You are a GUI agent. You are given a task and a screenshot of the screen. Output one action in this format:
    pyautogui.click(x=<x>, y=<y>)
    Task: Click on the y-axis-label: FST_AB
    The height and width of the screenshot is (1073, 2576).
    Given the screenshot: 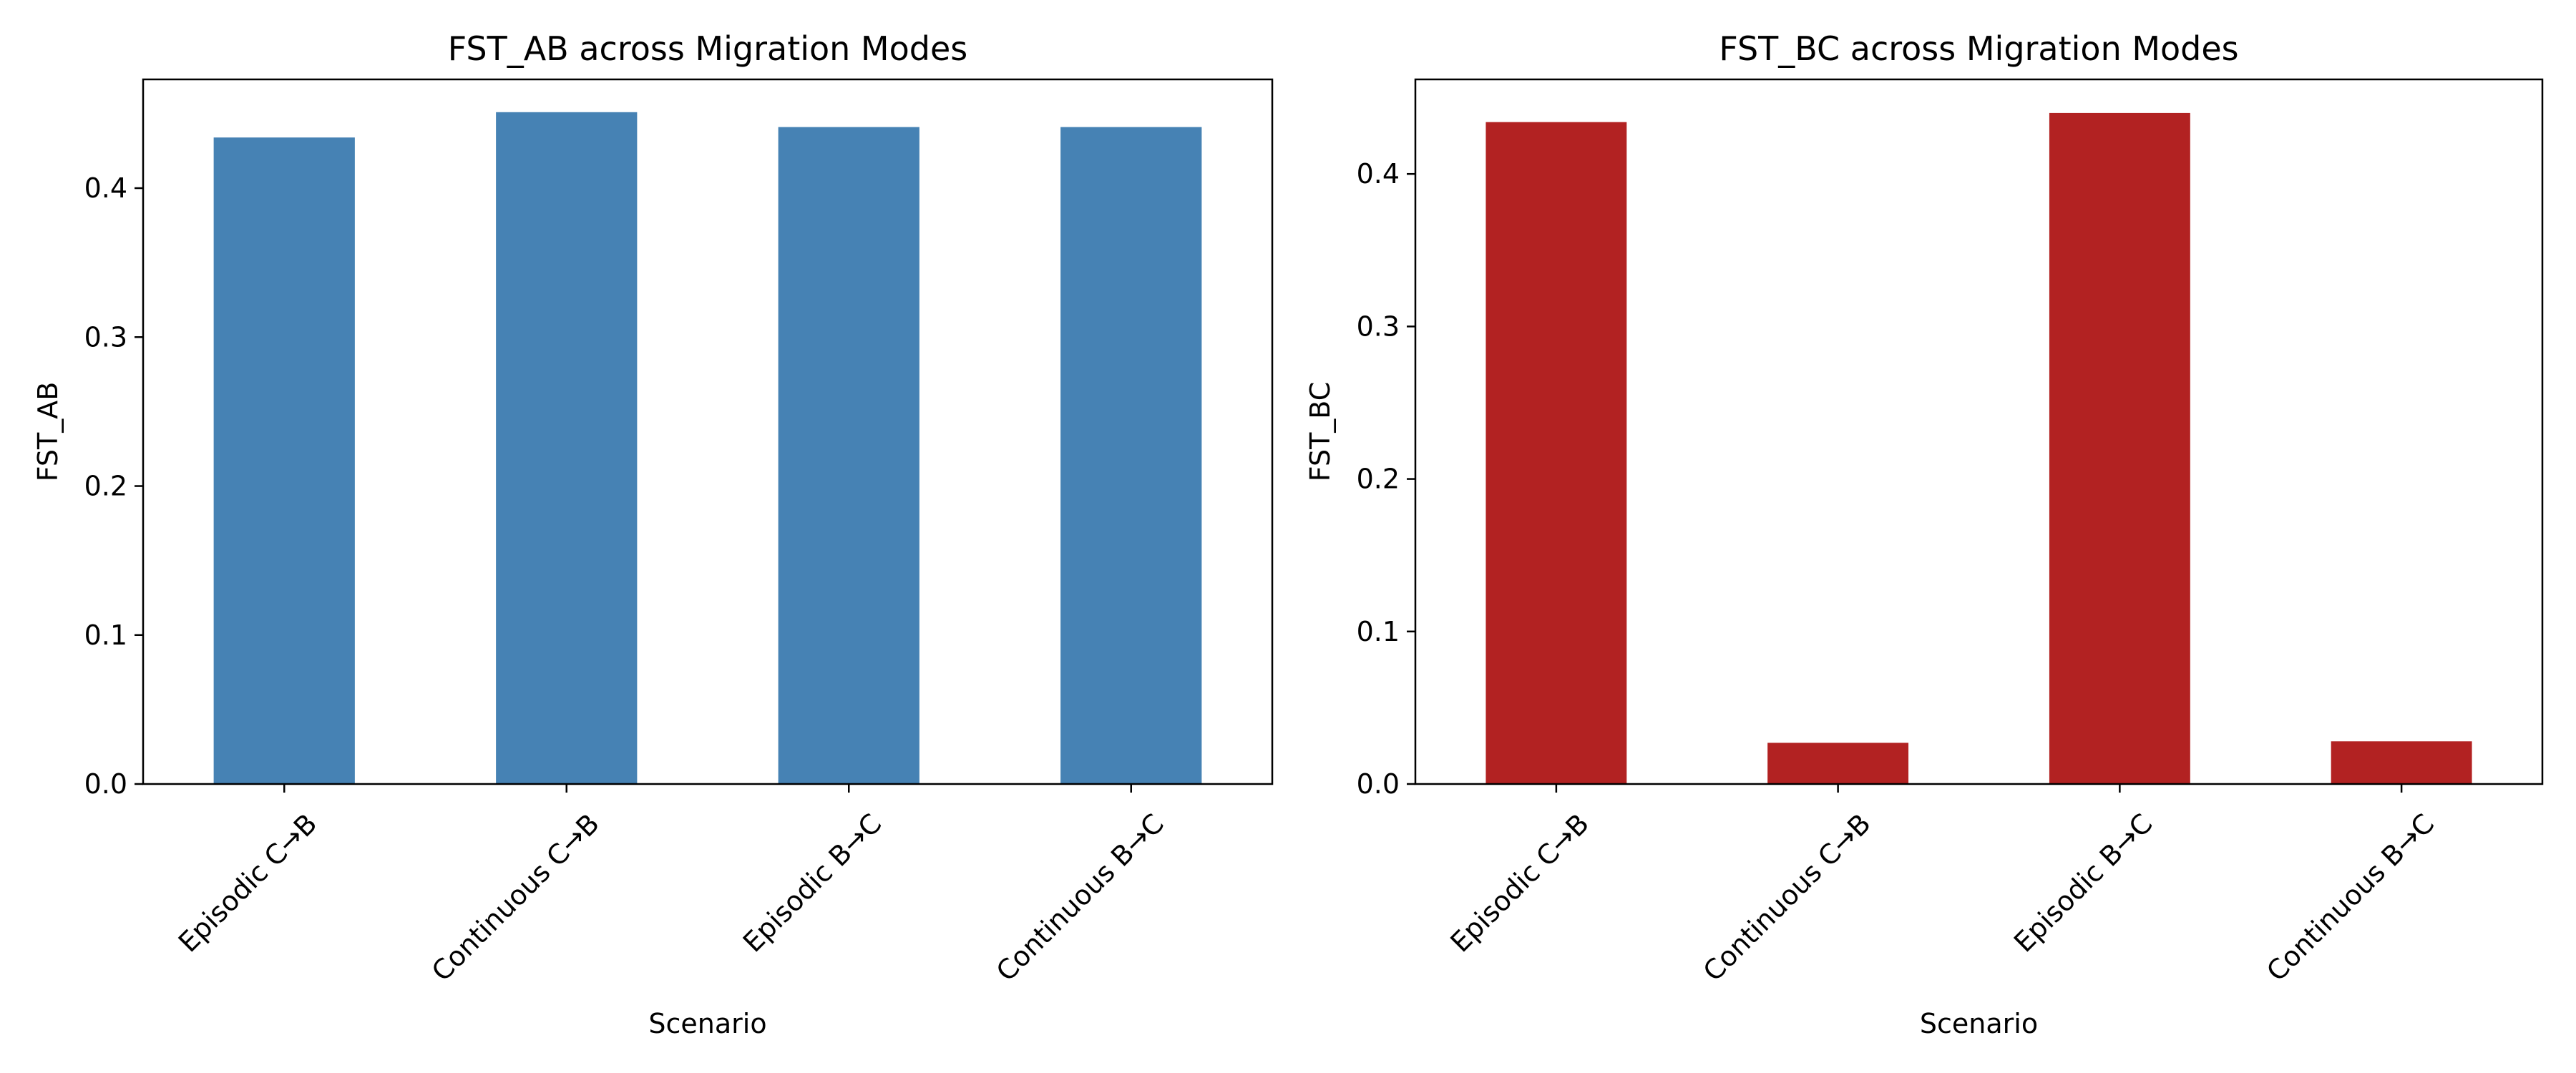 What is the action you would take?
    pyautogui.click(x=48, y=432)
    